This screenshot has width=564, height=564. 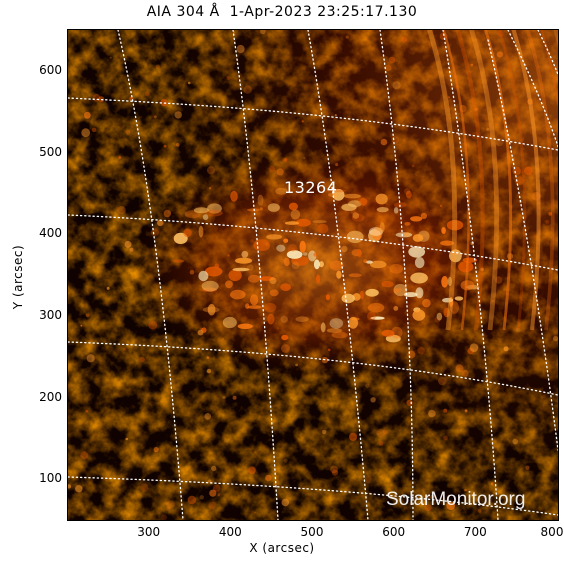 I want to click on y-tick-label: 300, so click(x=50, y=314).